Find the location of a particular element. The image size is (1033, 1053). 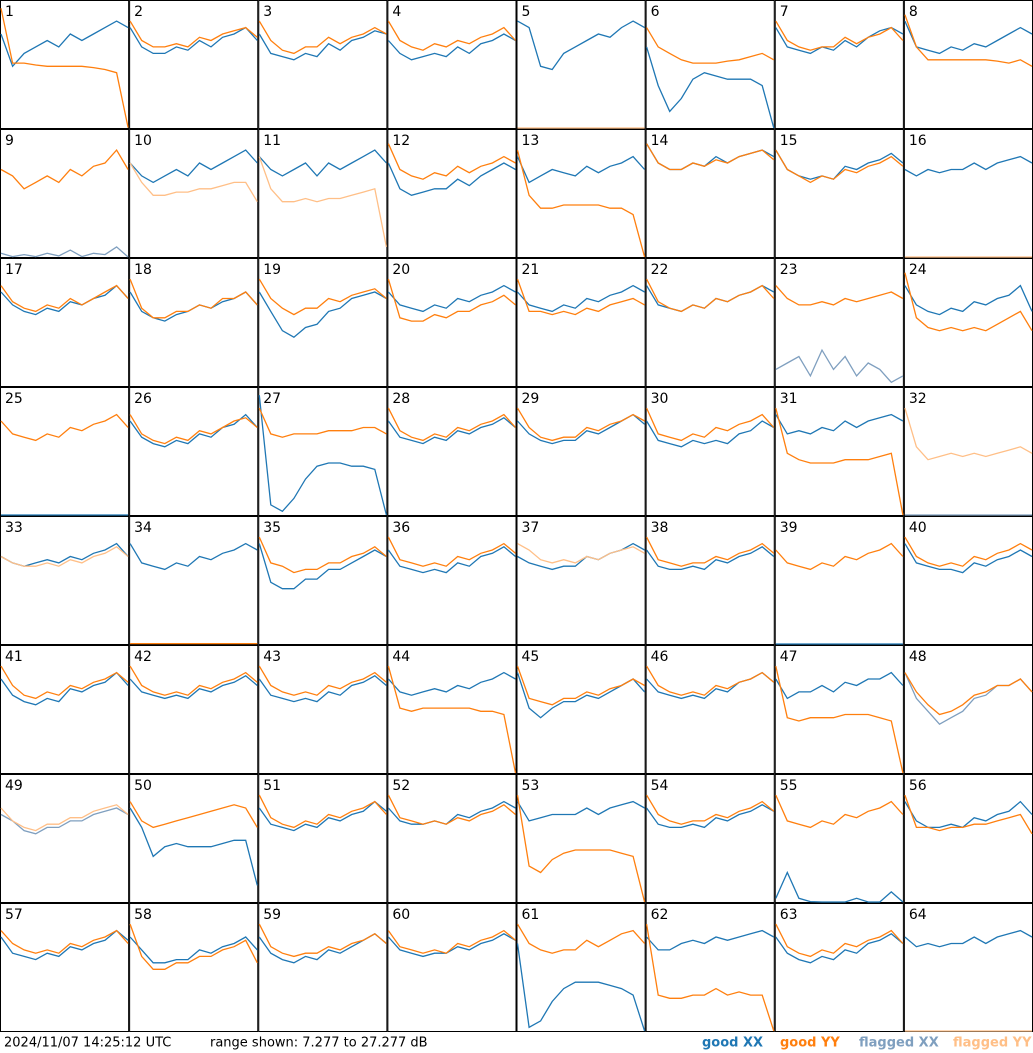

panel-title: 57 is located at coordinates (14, 915).